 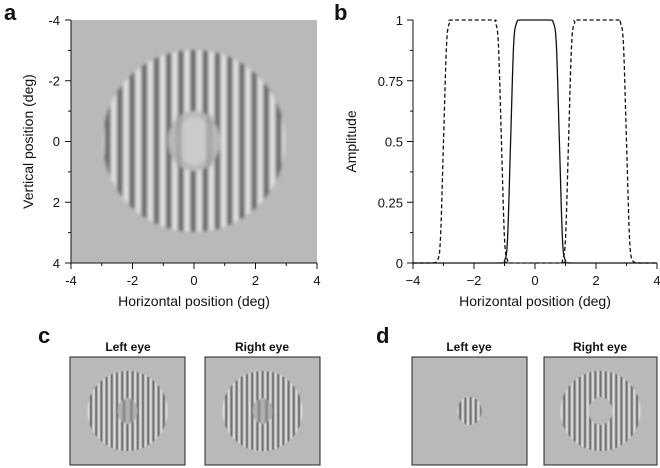 I want to click on panel-a-y-ticks, so click(x=68, y=141).